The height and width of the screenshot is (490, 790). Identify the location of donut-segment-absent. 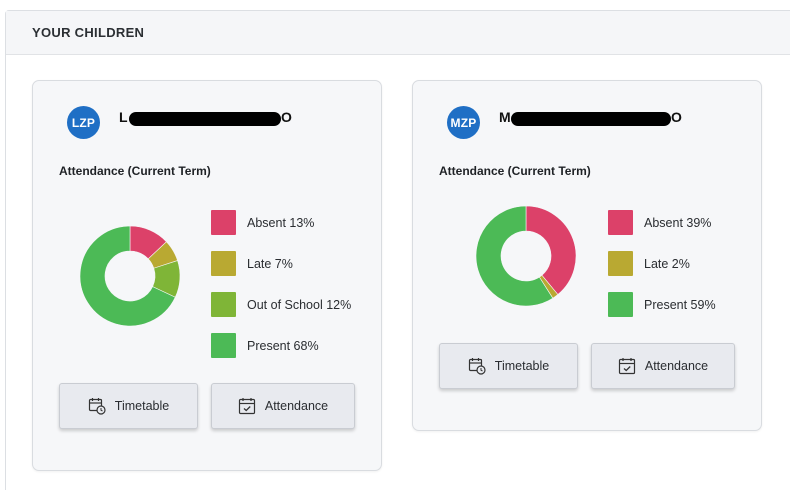
(551, 250).